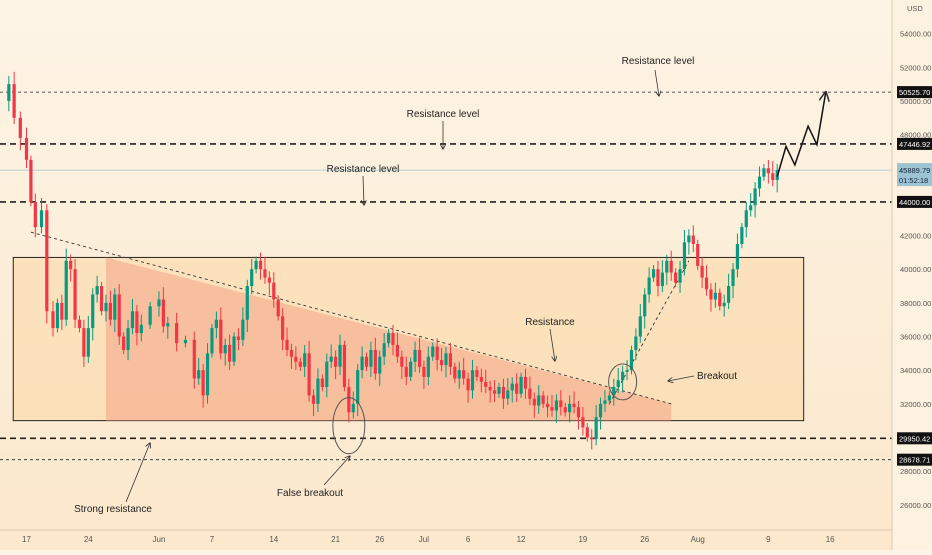  What do you see at coordinates (914, 460) in the screenshot?
I see `level-tag-label: 28678.71` at bounding box center [914, 460].